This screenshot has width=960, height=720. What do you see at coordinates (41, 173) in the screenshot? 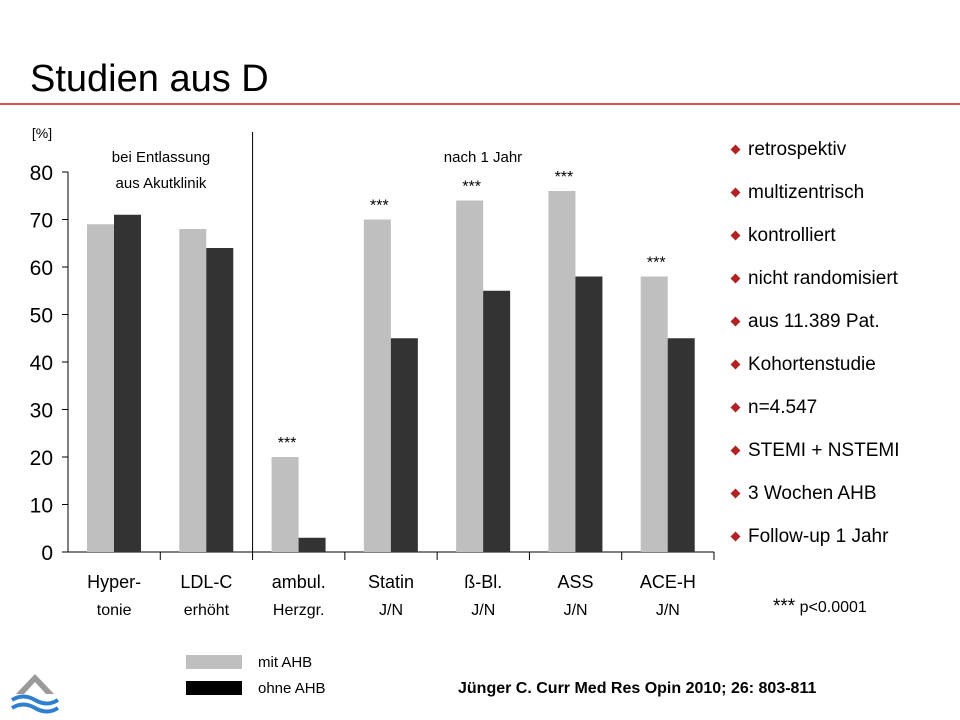
I see `y-tick-label: 80` at bounding box center [41, 173].